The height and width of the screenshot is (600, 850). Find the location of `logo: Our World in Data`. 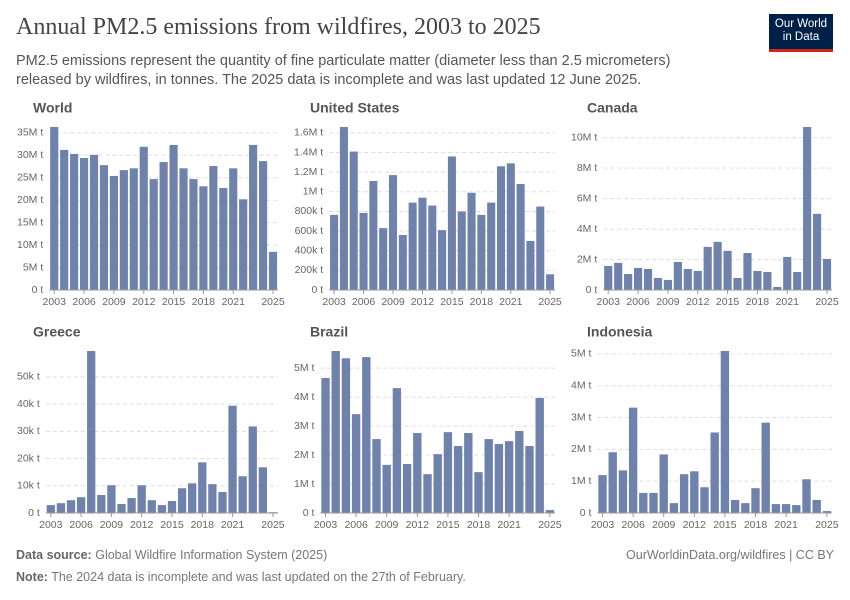

logo: Our World in Data is located at coordinates (801, 33).